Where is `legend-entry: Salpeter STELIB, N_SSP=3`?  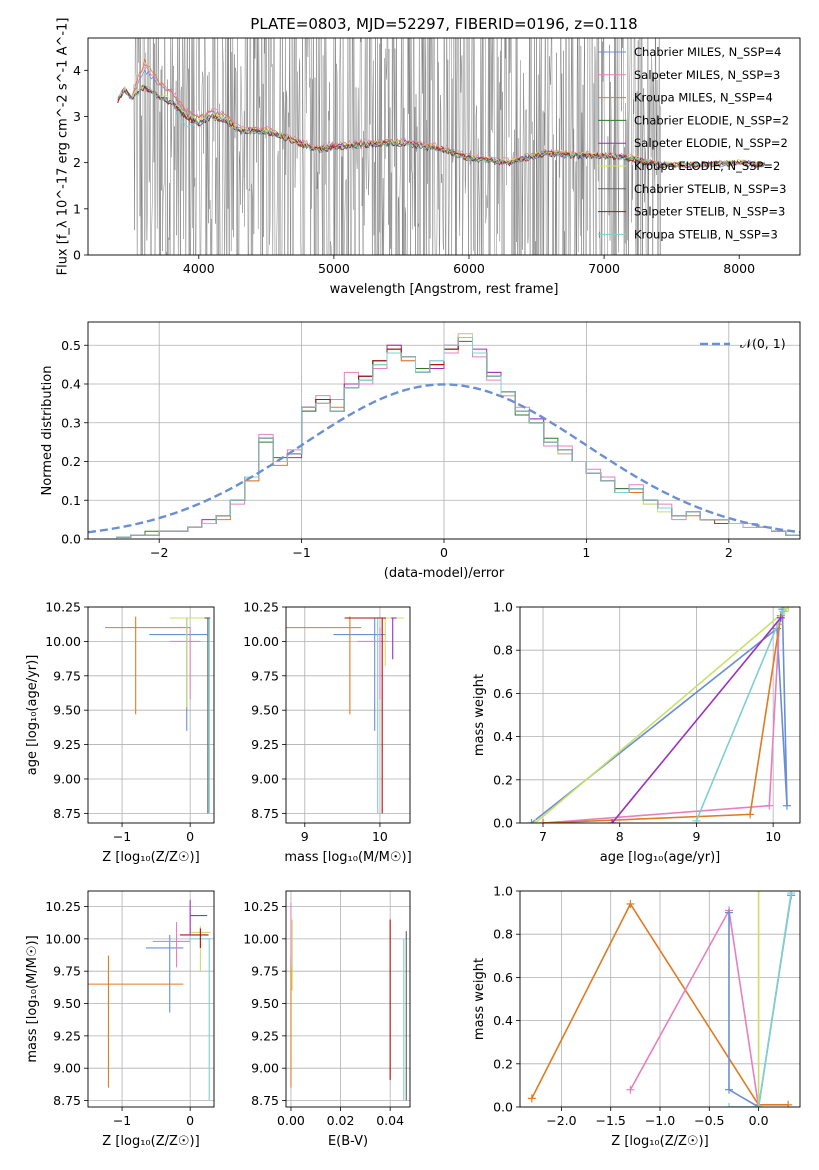 legend-entry: Salpeter STELIB, N_SSP=3 is located at coordinates (709, 212).